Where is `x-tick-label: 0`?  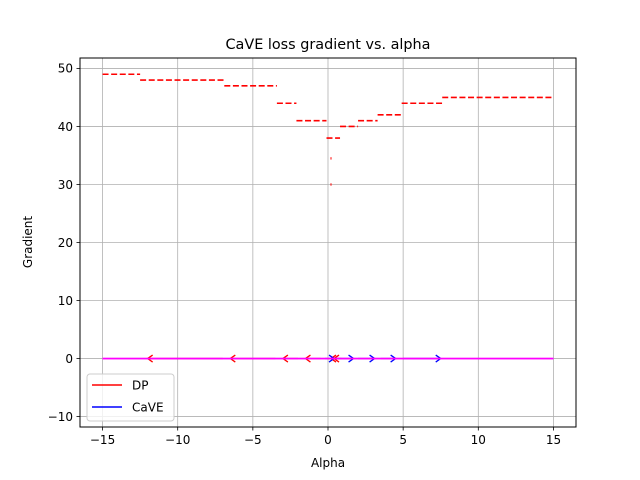 x-tick-label: 0 is located at coordinates (328, 440).